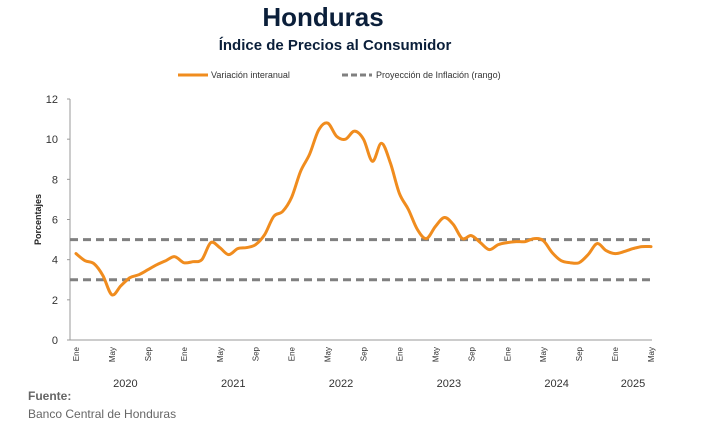 The width and height of the screenshot is (708, 429). Describe the element at coordinates (449, 384) in the screenshot. I see `x-year-label: 2023` at that location.